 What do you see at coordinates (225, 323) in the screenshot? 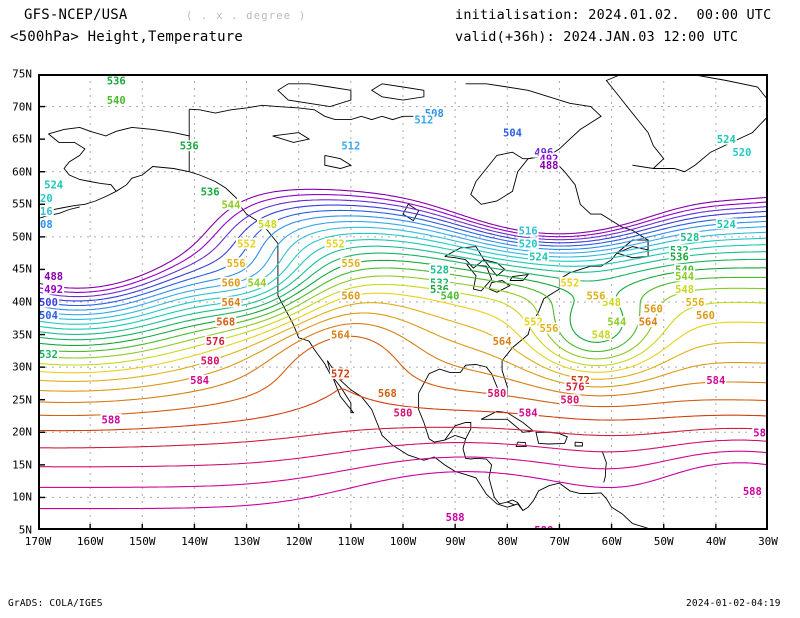
I see `contour-label: 568` at bounding box center [225, 323].